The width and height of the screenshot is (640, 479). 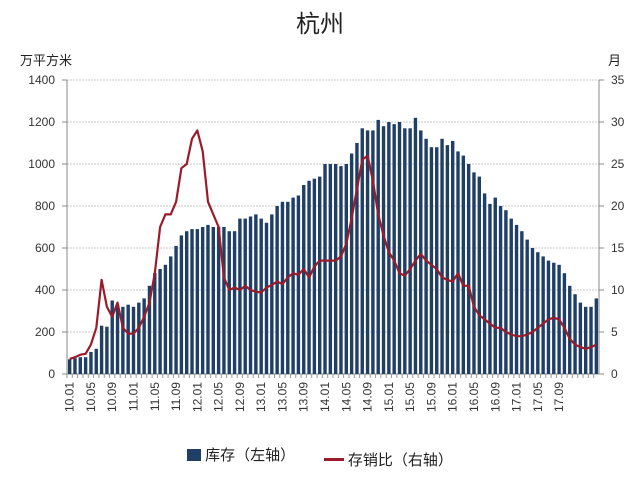 I want to click on x-axis-tick: 12.09, so click(x=240, y=397).